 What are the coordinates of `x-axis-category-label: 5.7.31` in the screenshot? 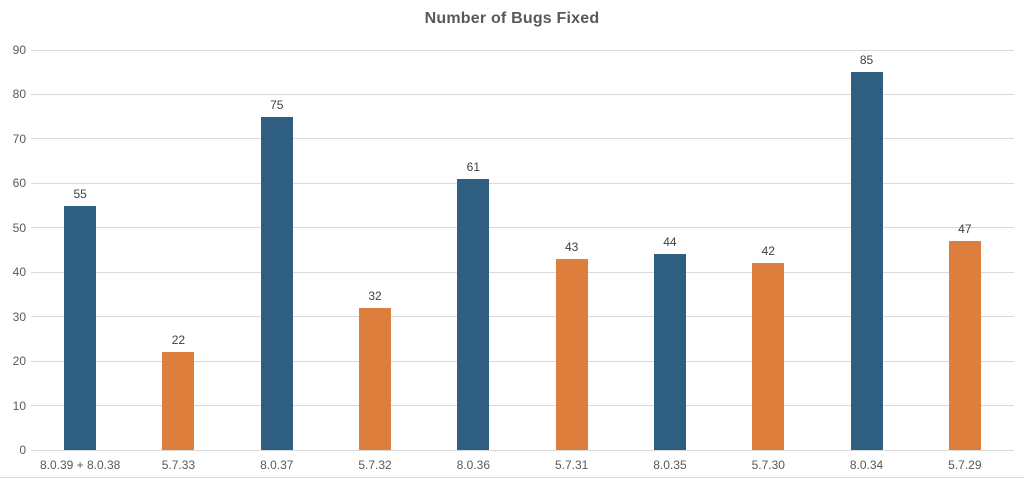 It's located at (571, 465).